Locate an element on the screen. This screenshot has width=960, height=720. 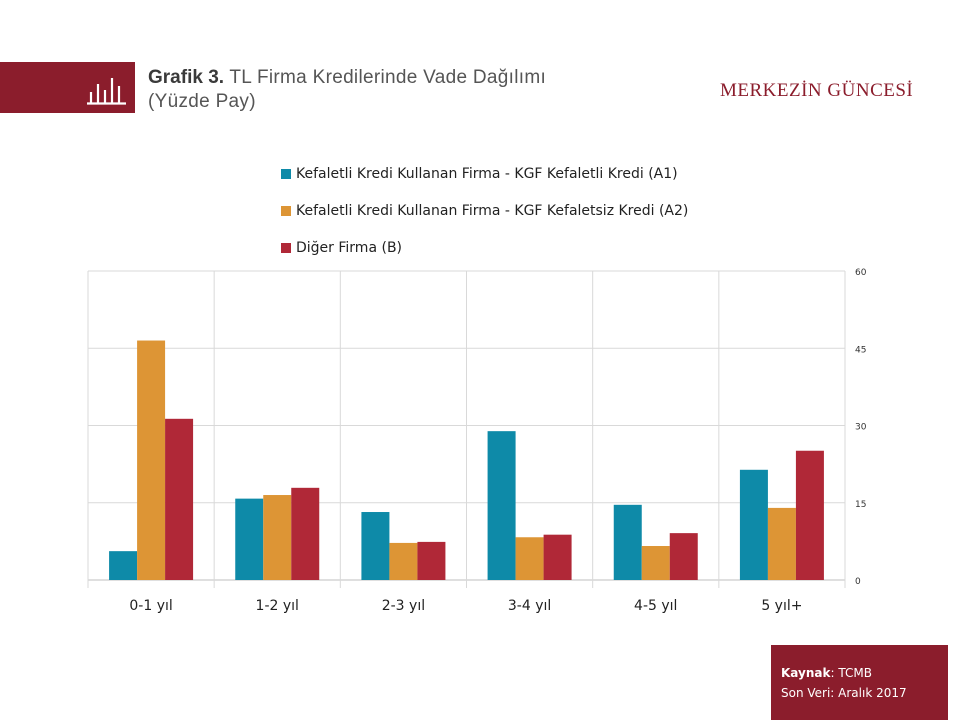
legend-swatch-a2 is located at coordinates (286, 211).